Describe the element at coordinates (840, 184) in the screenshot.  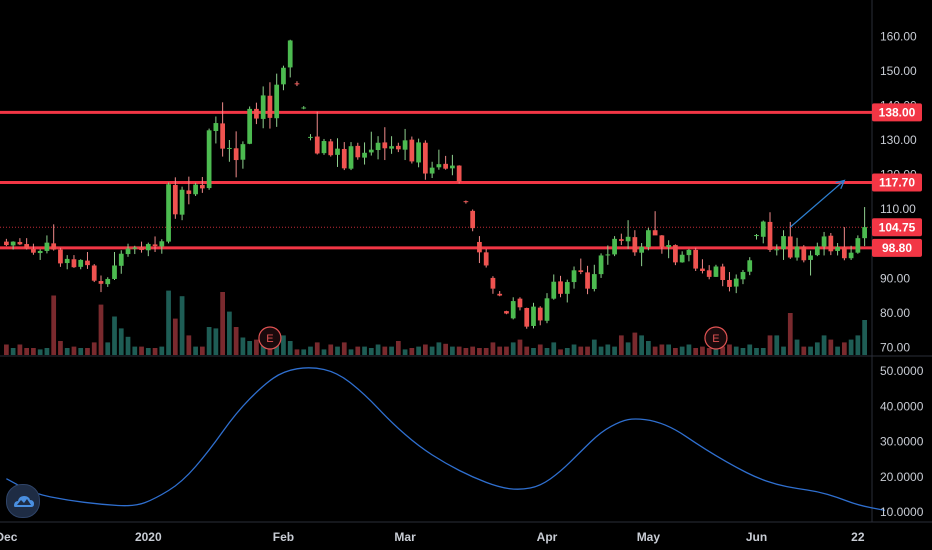
I see `projection-arrowhead` at that location.